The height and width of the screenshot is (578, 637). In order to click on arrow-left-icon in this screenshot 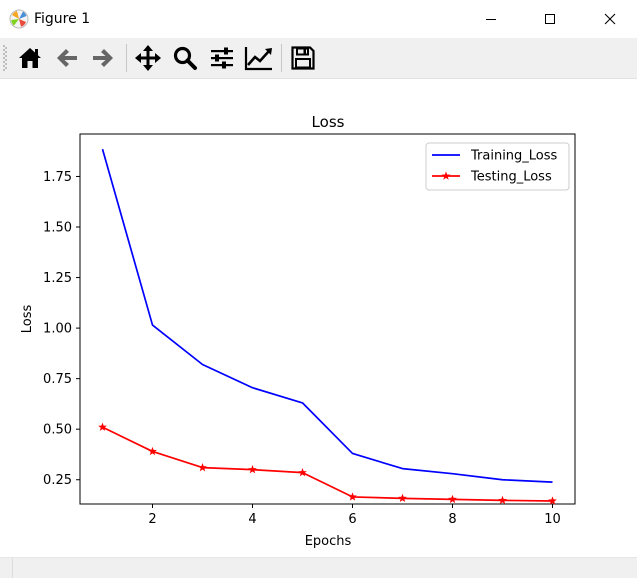, I will do `click(67, 58)`.